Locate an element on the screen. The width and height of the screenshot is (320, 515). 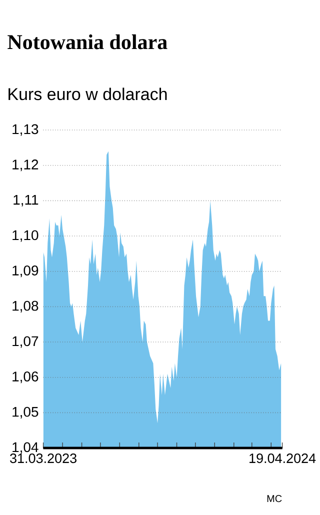
y-tick-label: 1,06 is located at coordinates (25, 378).